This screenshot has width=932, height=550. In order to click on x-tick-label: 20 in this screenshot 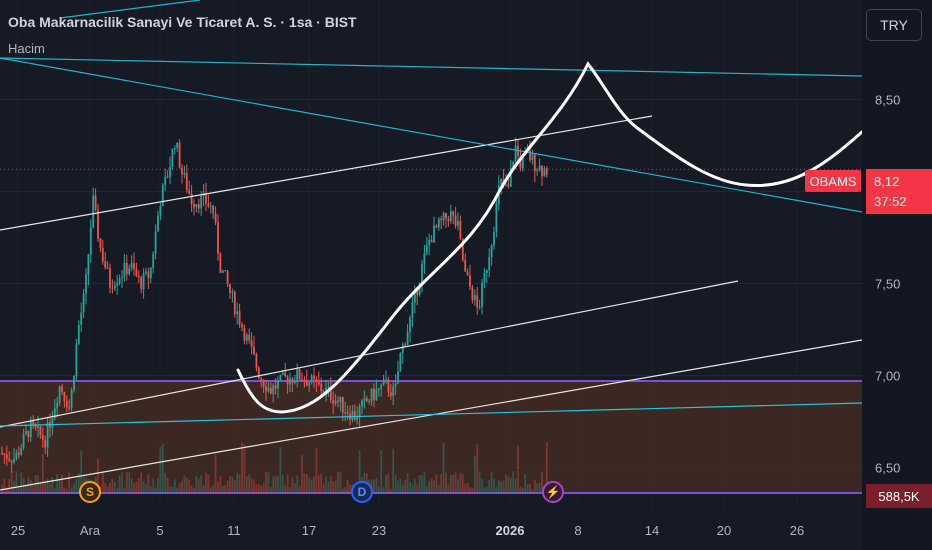, I will do `click(724, 530)`.